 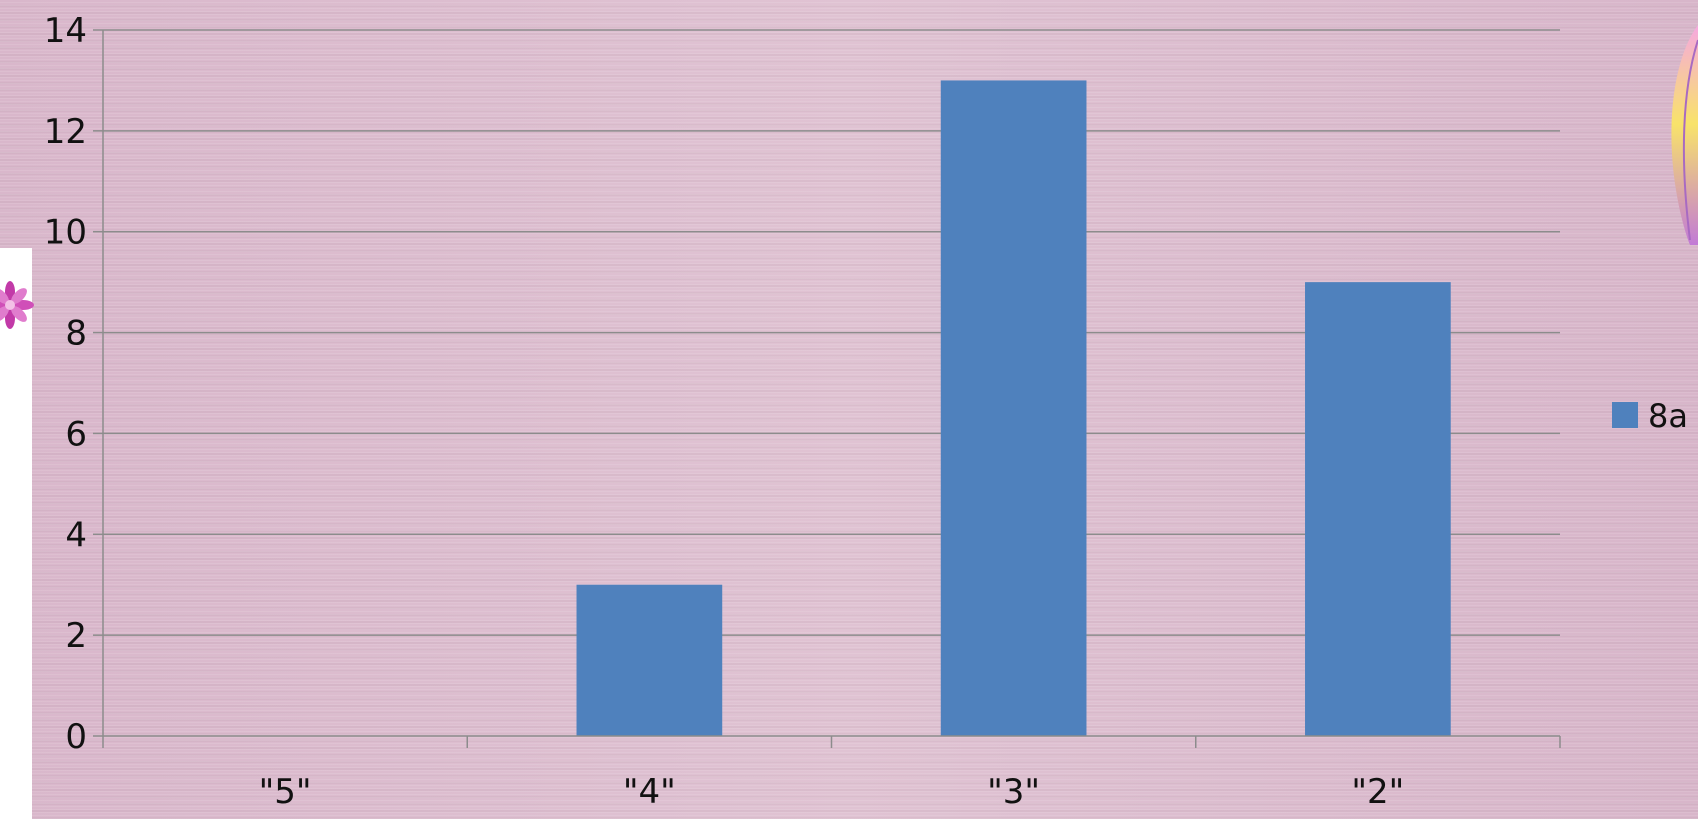 I want to click on legend: 8a, so click(x=1650, y=416).